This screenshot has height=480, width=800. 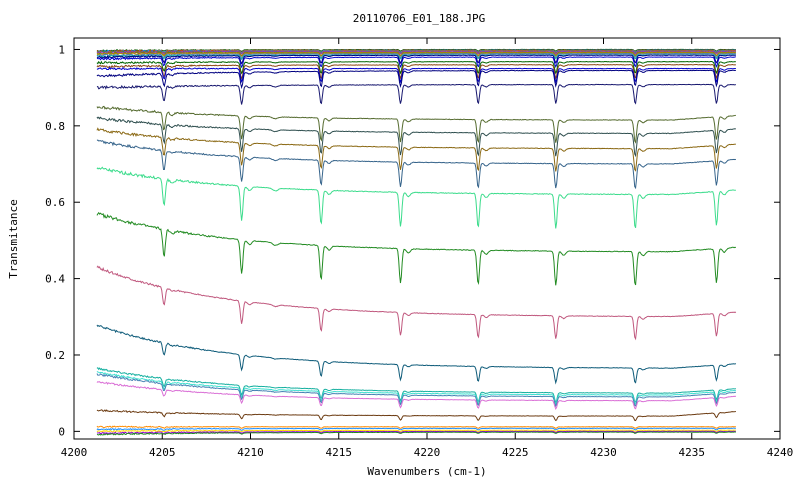 What do you see at coordinates (419, 18) in the screenshot?
I see `chart-title: 20110706_E01_188.JPG` at bounding box center [419, 18].